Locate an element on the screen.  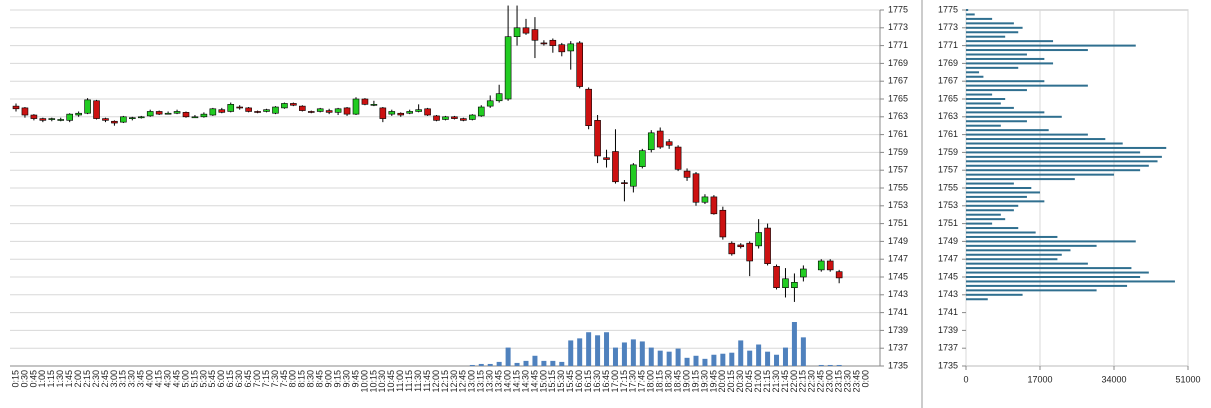
x-tick-label: 20:30 is located at coordinates (740, 381).